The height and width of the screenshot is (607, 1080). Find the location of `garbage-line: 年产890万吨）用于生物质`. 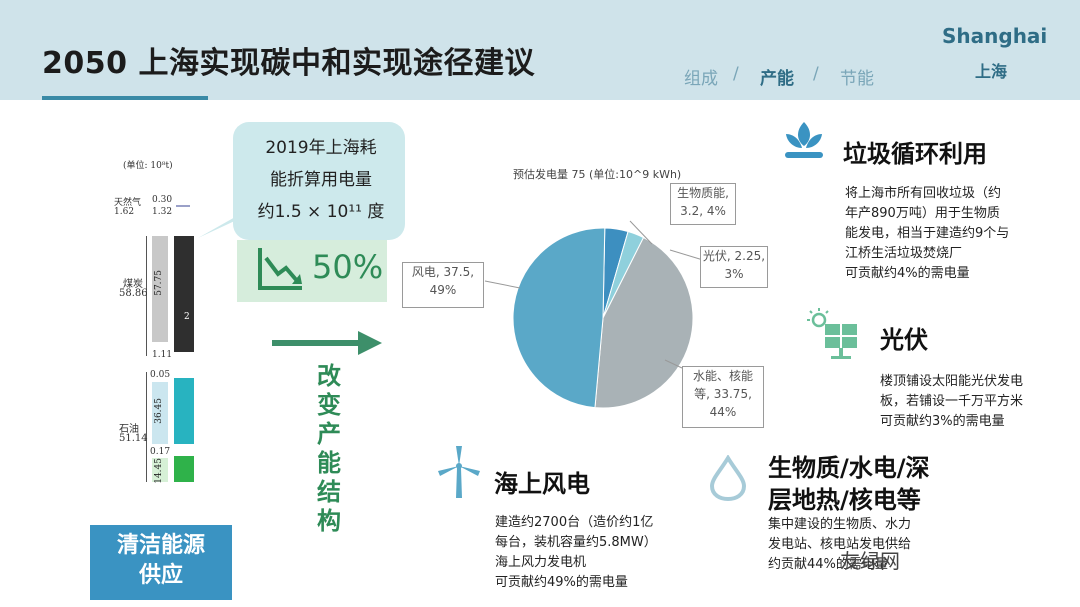

garbage-line: 年产890万吨）用于生物质 is located at coordinates (922, 213).